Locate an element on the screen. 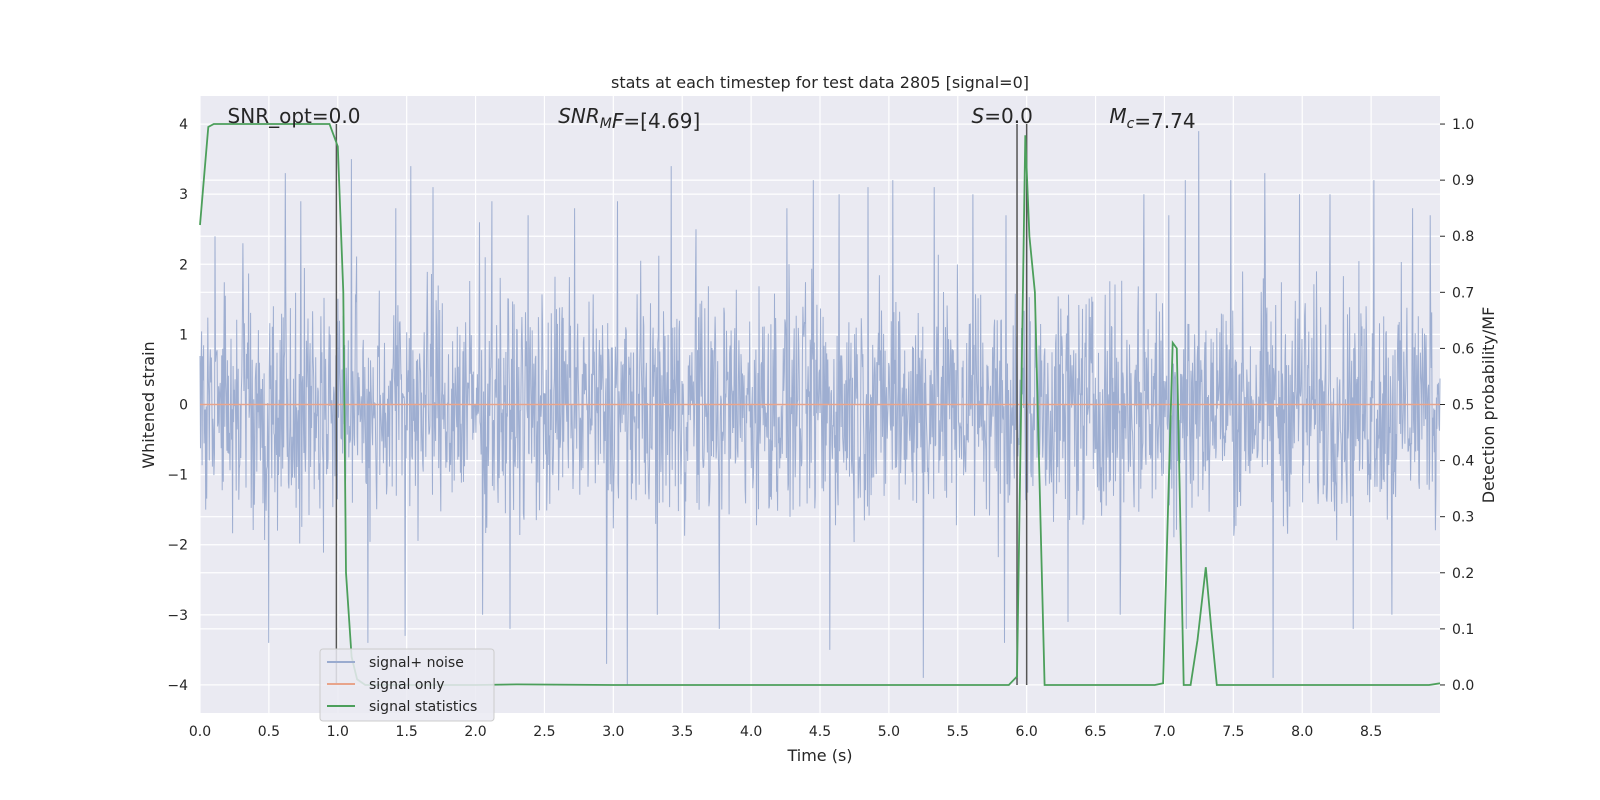  x-tick-label-16: 8.0 is located at coordinates (1302, 732).